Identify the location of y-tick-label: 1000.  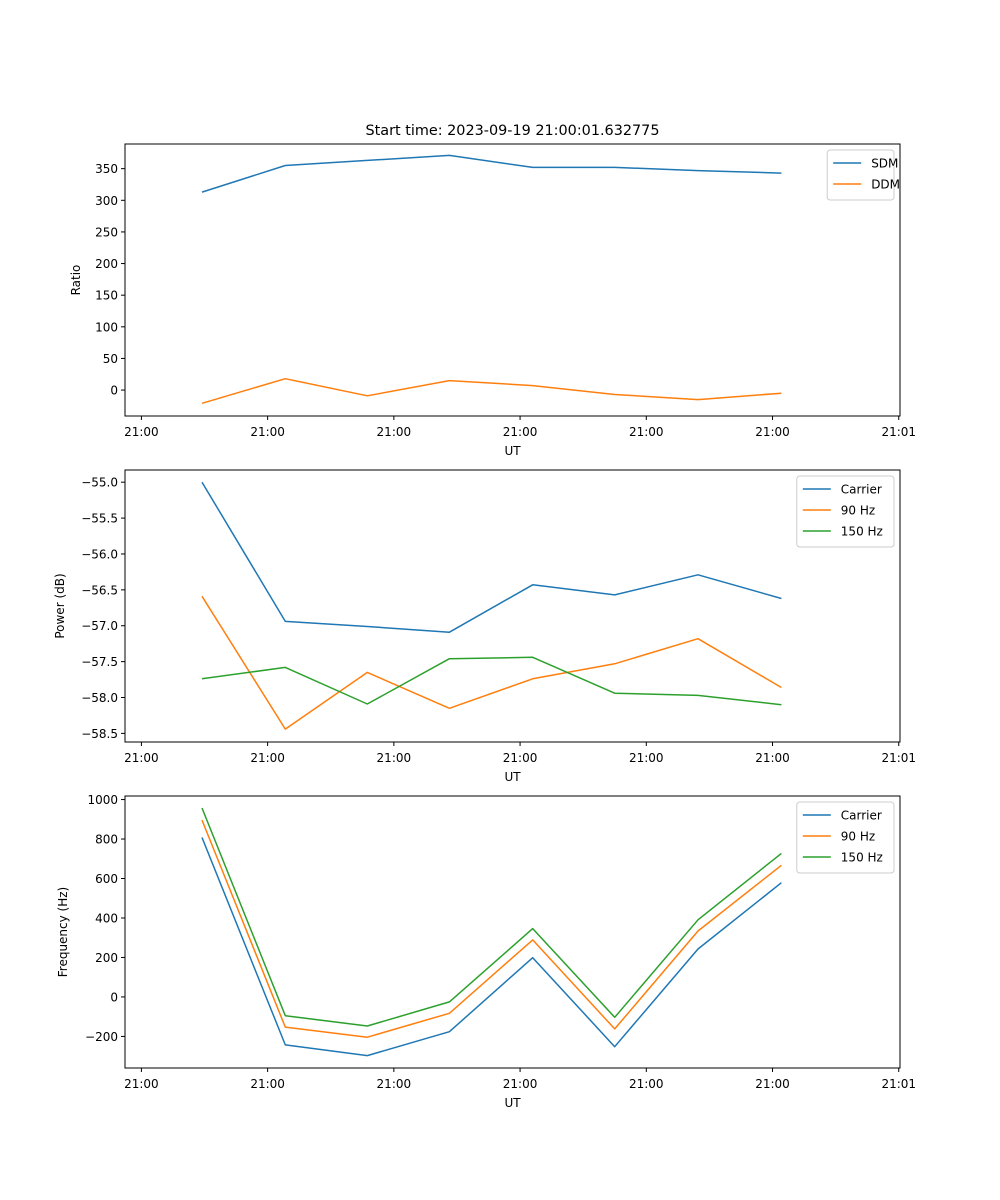
(102, 800).